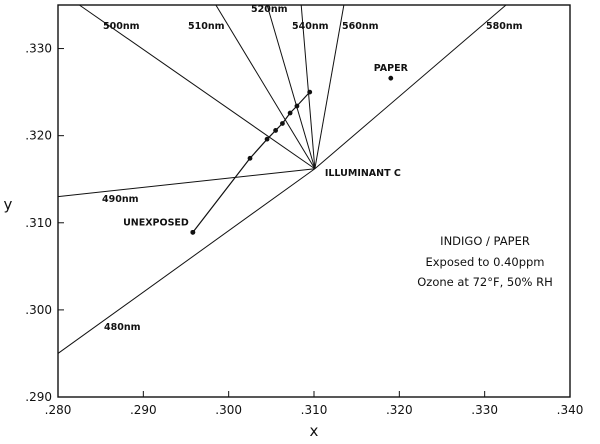 Image resolution: width=600 pixels, height=444 pixels. I want to click on wavelength-label: 580nm, so click(504, 26).